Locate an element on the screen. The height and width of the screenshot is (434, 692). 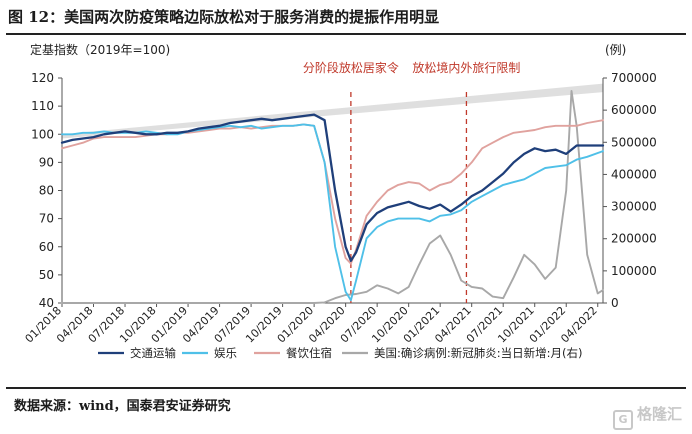
left-tick-label: 120 is located at coordinates (42, 78).